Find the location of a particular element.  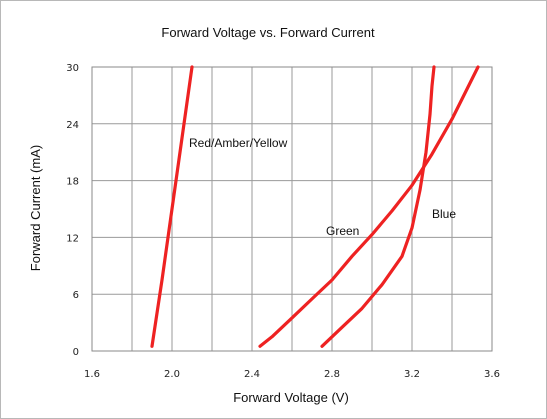

y-tick-label: 12 is located at coordinates (72, 238).